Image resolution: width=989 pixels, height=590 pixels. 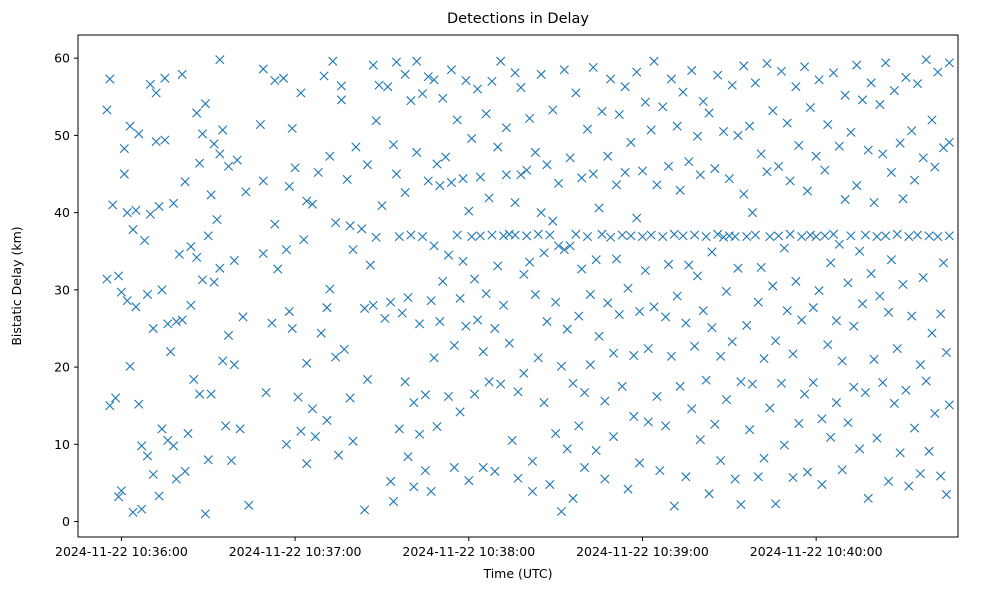 I want to click on y-tick-label: 50, so click(x=62, y=135).